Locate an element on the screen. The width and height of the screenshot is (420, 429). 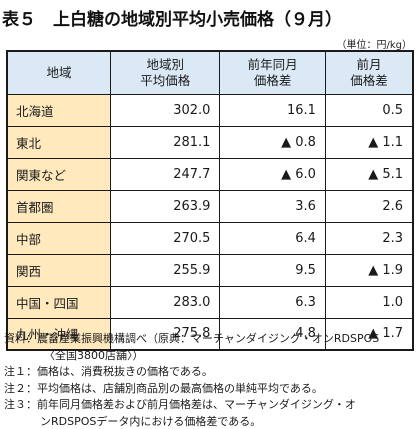
source-text: 農畜産業振興機構調べ（原典：マーチャンダイジング・オンRDSPOS is located at coordinates (208, 338).